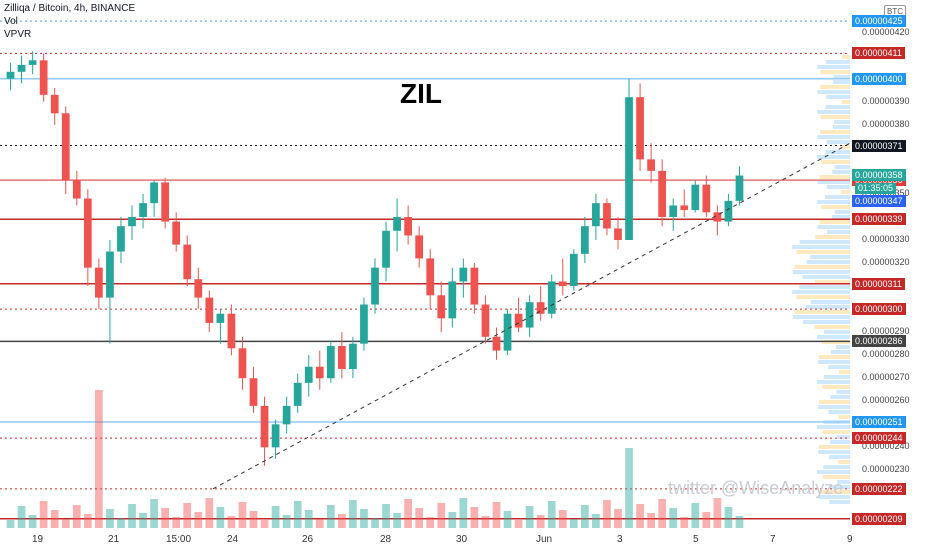 The image size is (932, 550). I want to click on price-tick-label: 0.00000380, so click(886, 123).